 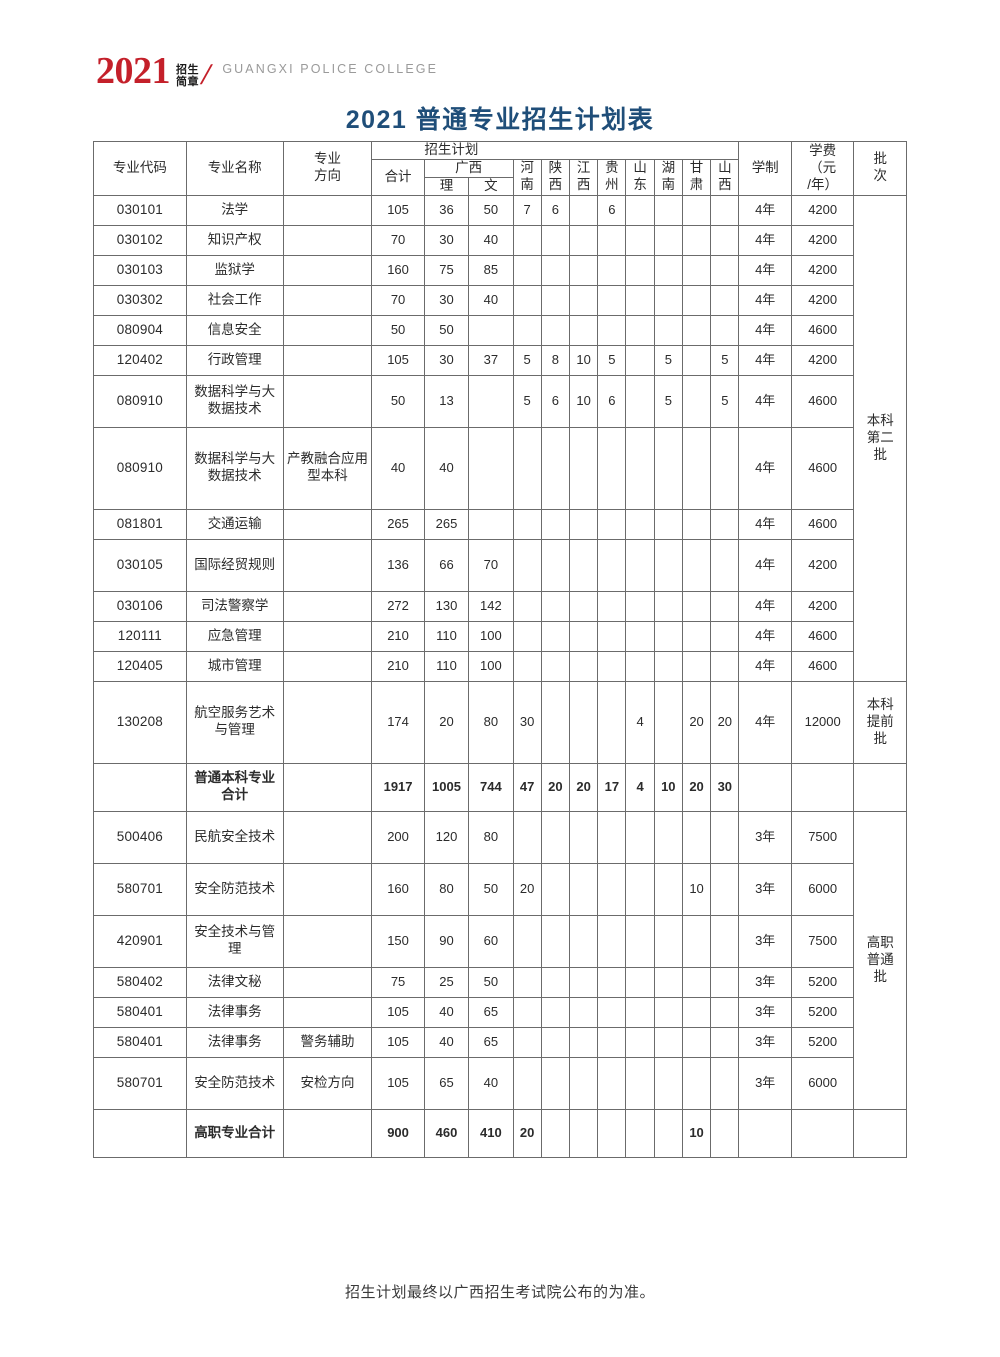 I want to click on cell-tuition: 5200, so click(x=822, y=982).